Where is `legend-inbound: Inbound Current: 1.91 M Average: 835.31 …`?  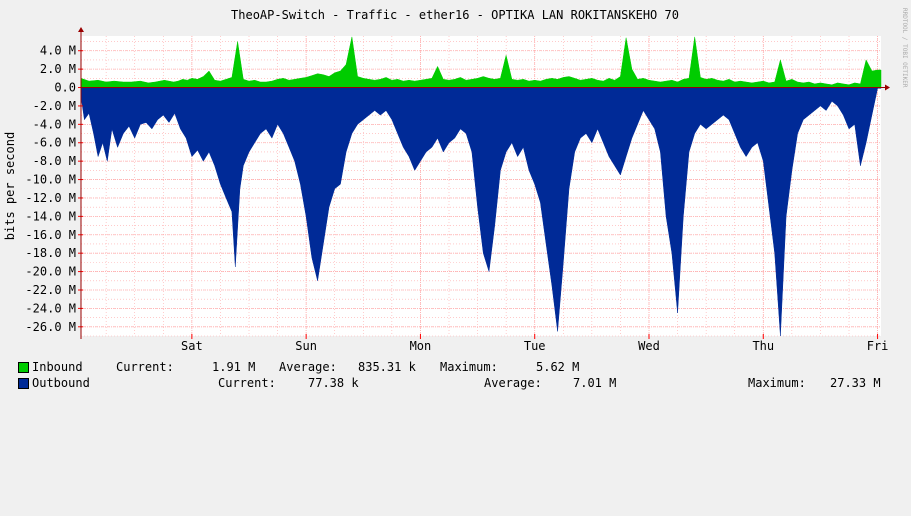 legend-inbound: Inbound Current: 1.91 M Average: 835.31 … is located at coordinates (298, 367).